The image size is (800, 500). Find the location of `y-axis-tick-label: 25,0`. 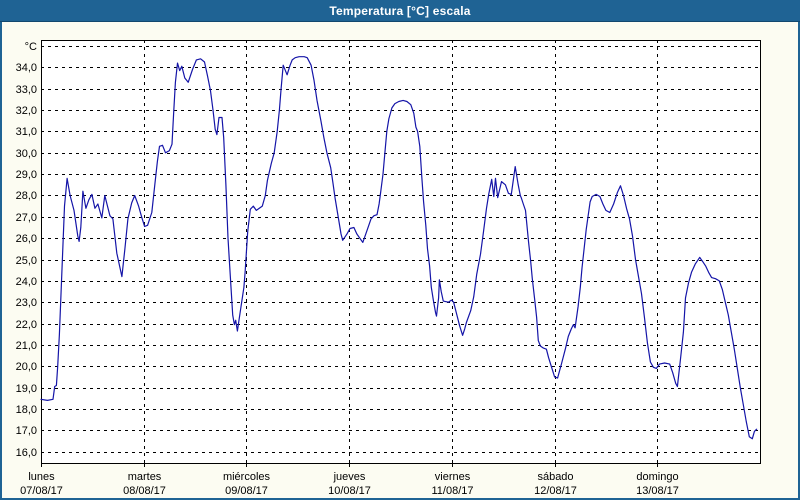

y-axis-tick-label: 25,0 is located at coordinates (26, 261).